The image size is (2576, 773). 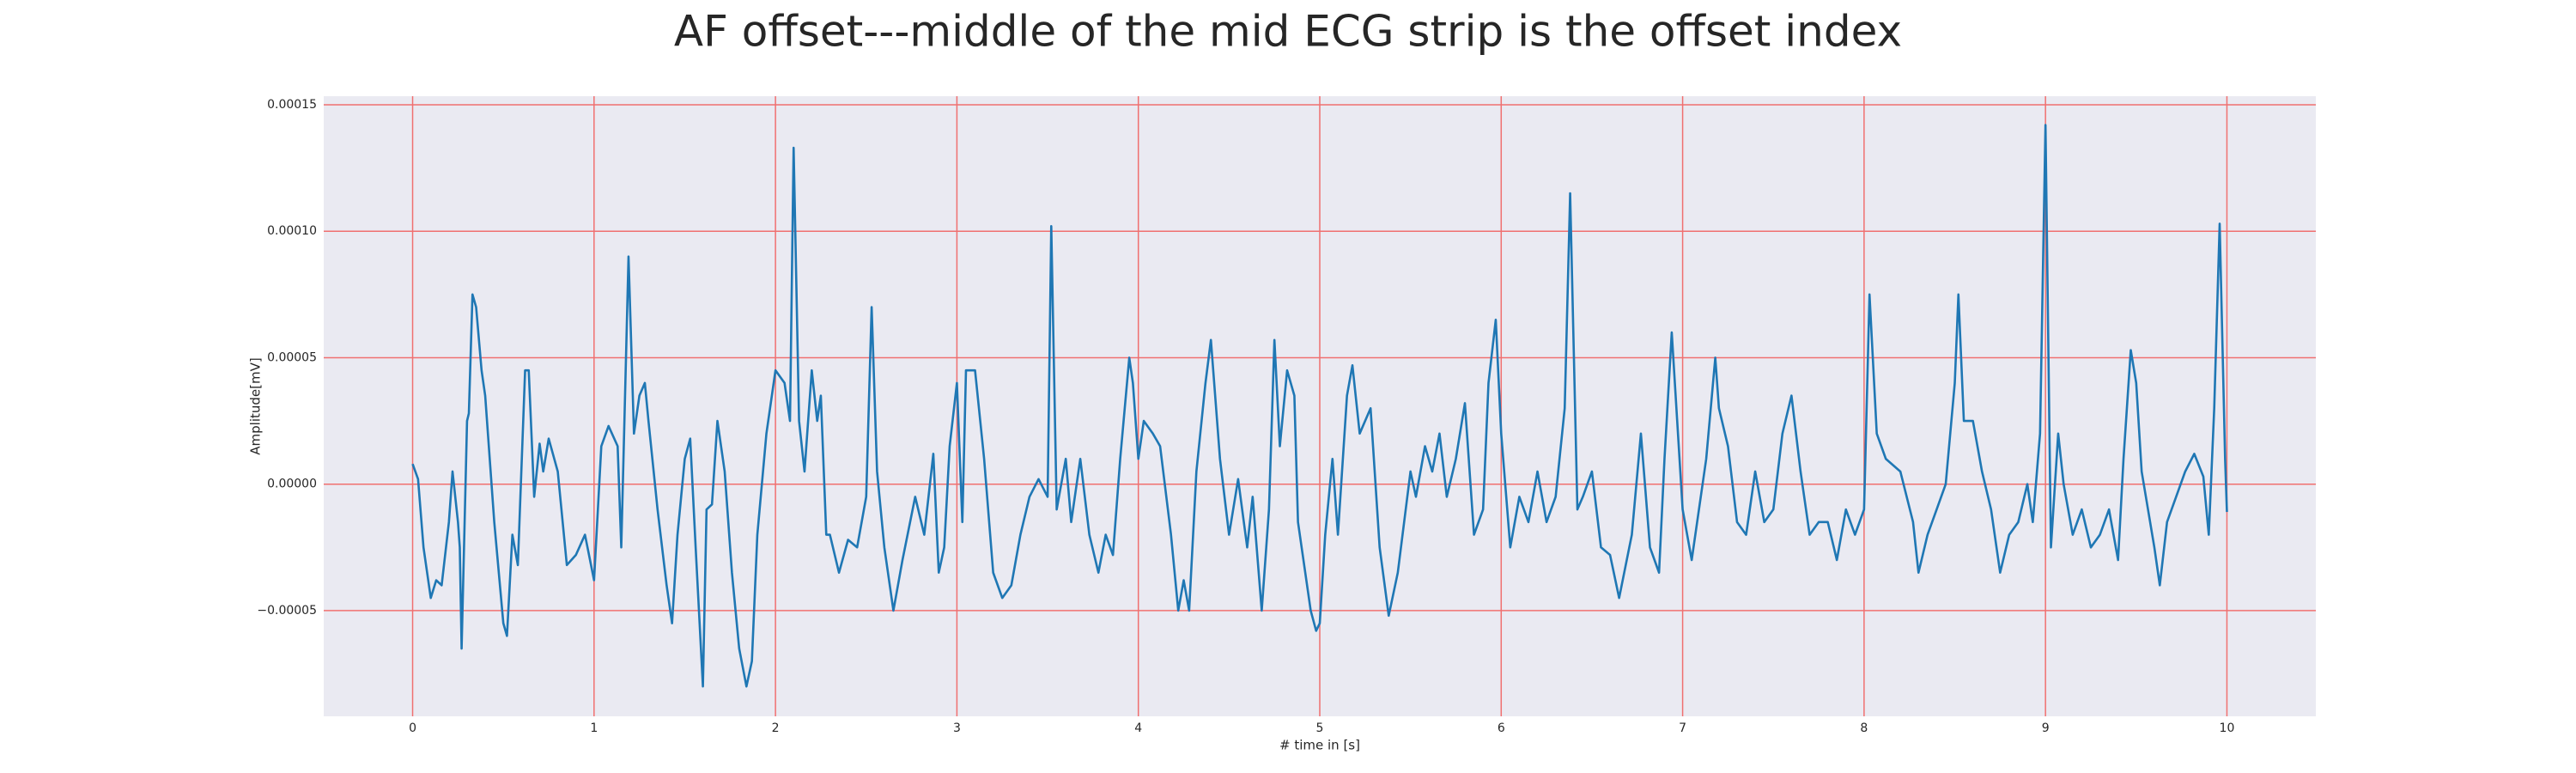 What do you see at coordinates (1319, 745) in the screenshot?
I see `x-axis-label: # time in [s]` at bounding box center [1319, 745].